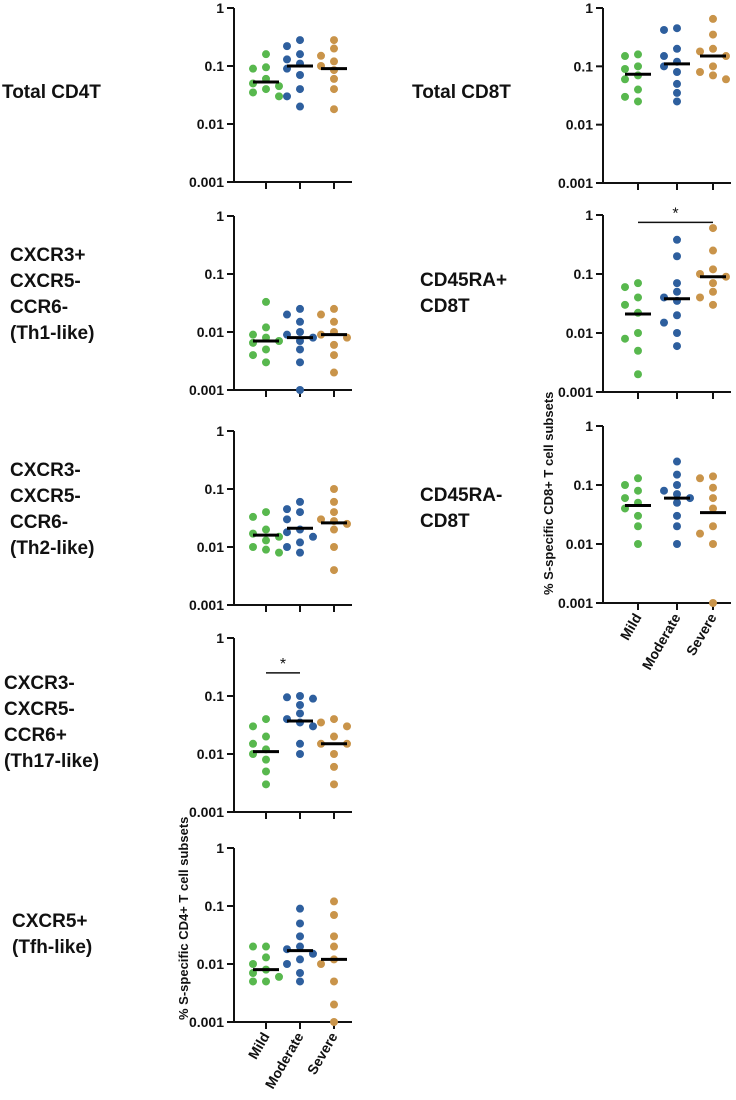  What do you see at coordinates (35, 735) in the screenshot?
I see `row-label-line: CCR6+` at bounding box center [35, 735].